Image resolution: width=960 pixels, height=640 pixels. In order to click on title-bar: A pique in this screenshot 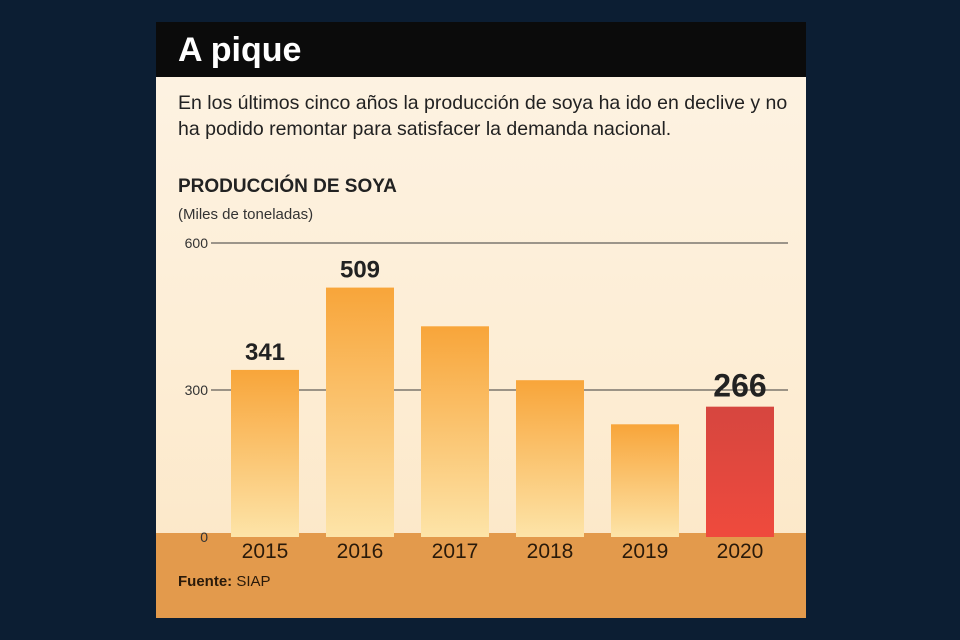, I will do `click(481, 49)`.